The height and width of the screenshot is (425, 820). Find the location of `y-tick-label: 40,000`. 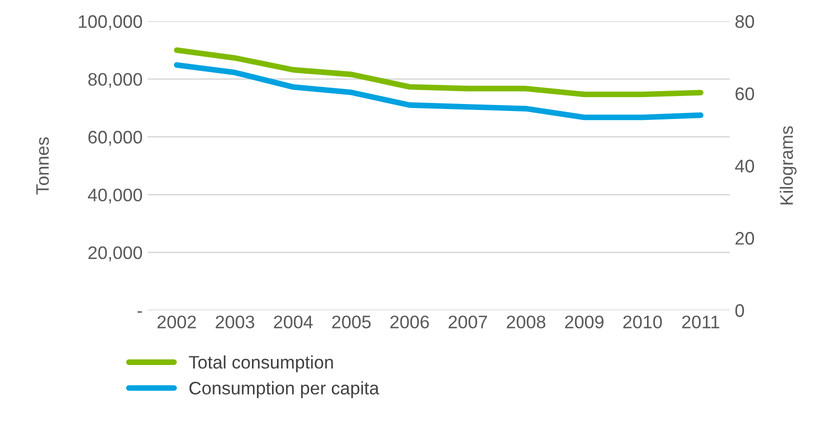

y-tick-label: 40,000 is located at coordinates (115, 196).